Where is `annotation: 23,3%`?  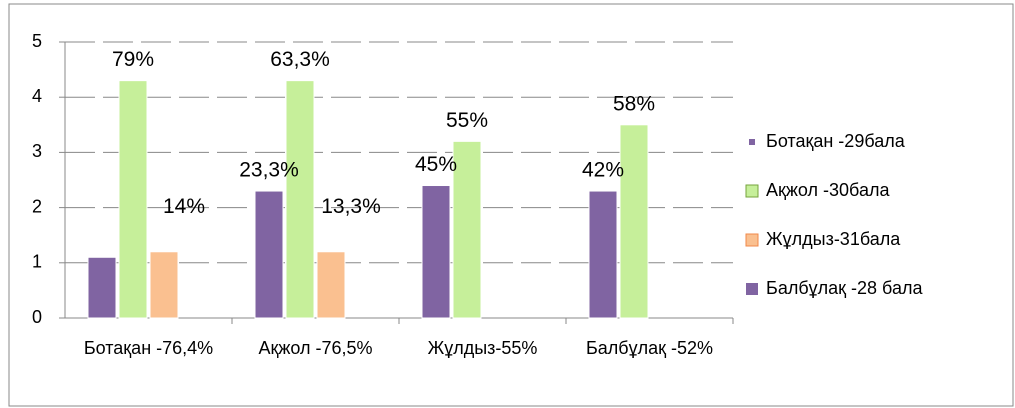 annotation: 23,3% is located at coordinates (269, 170).